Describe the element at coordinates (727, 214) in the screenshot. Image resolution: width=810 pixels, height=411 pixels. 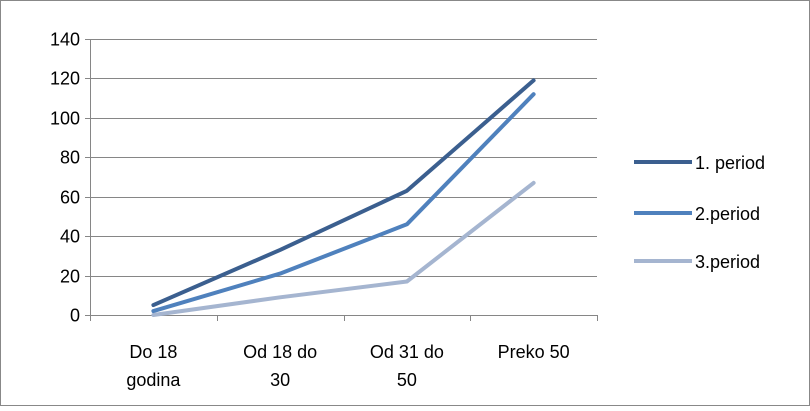
I see `legend-label: 2.period` at that location.